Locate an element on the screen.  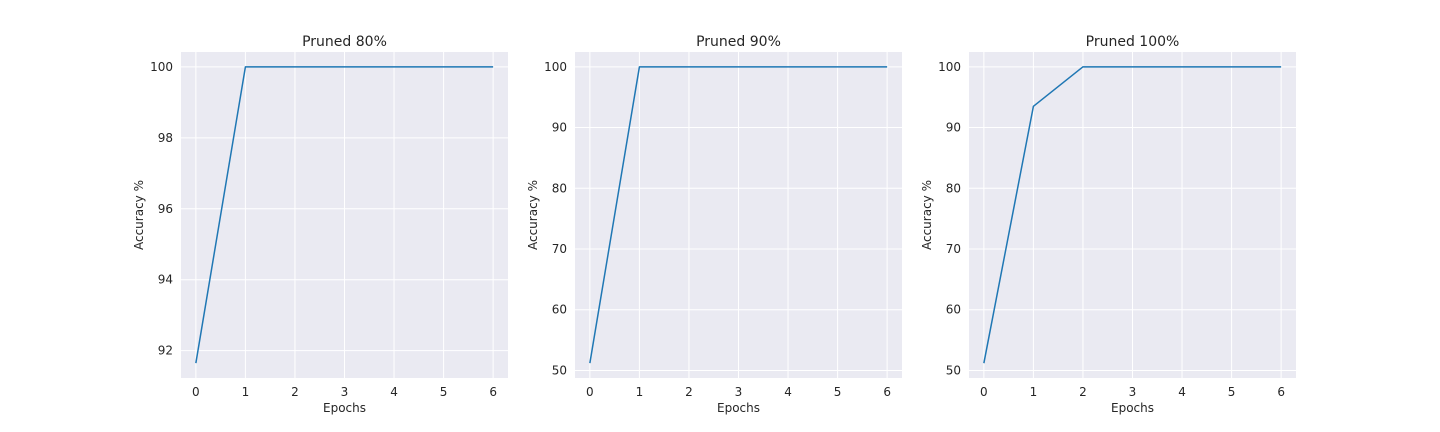
chart-title: Pruned 80% is located at coordinates (344, 42).